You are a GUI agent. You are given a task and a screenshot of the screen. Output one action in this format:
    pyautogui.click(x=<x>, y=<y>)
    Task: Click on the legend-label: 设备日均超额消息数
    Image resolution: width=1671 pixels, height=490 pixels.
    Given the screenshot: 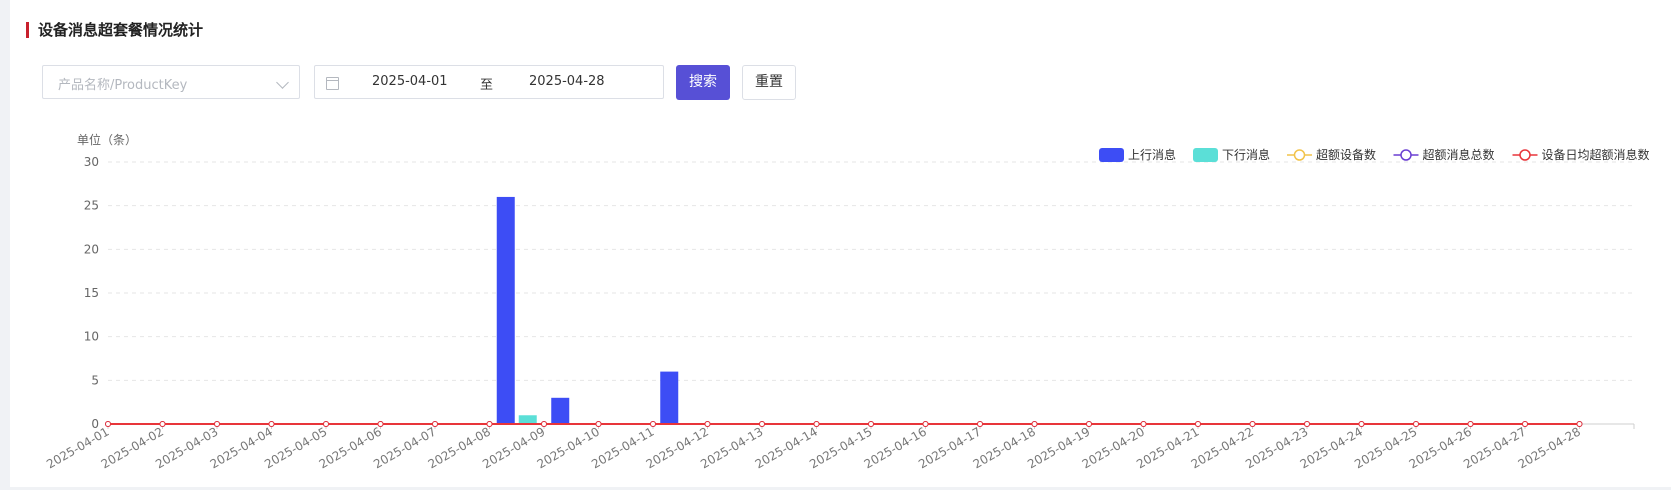 What is the action you would take?
    pyautogui.click(x=1596, y=154)
    